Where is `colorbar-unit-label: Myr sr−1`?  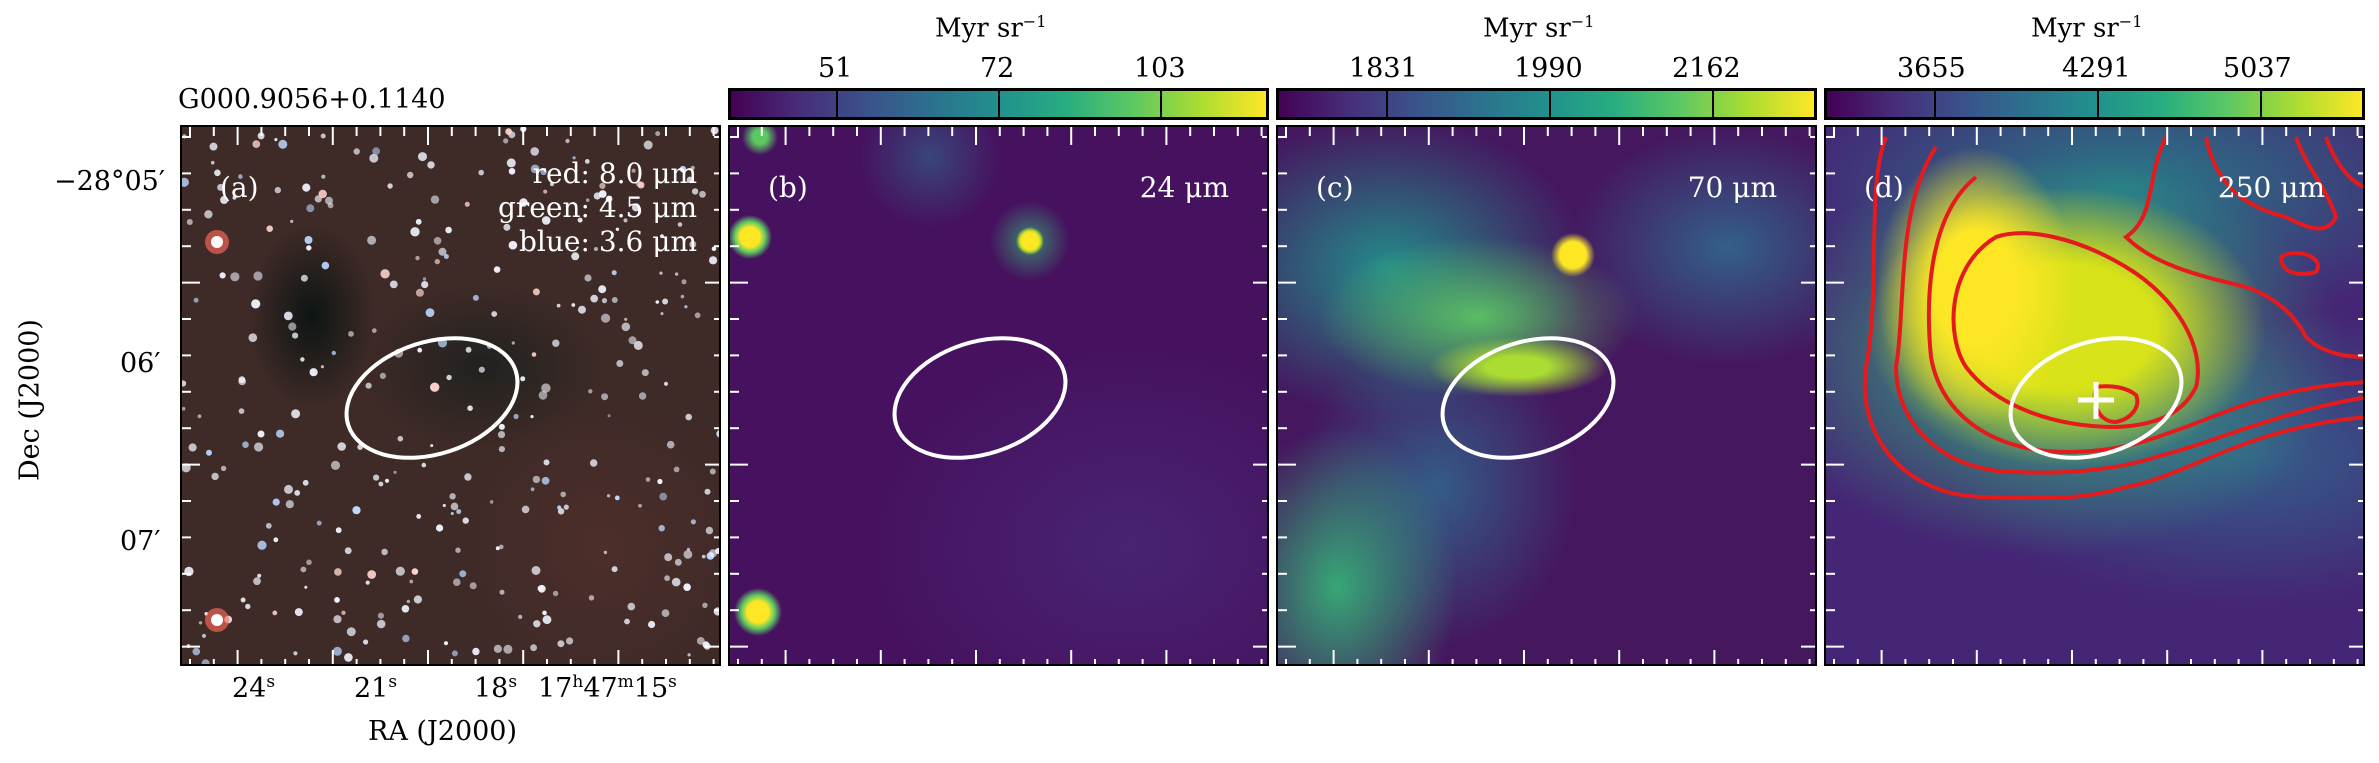 colorbar-unit-label: Myr sr−1 is located at coordinates (991, 28).